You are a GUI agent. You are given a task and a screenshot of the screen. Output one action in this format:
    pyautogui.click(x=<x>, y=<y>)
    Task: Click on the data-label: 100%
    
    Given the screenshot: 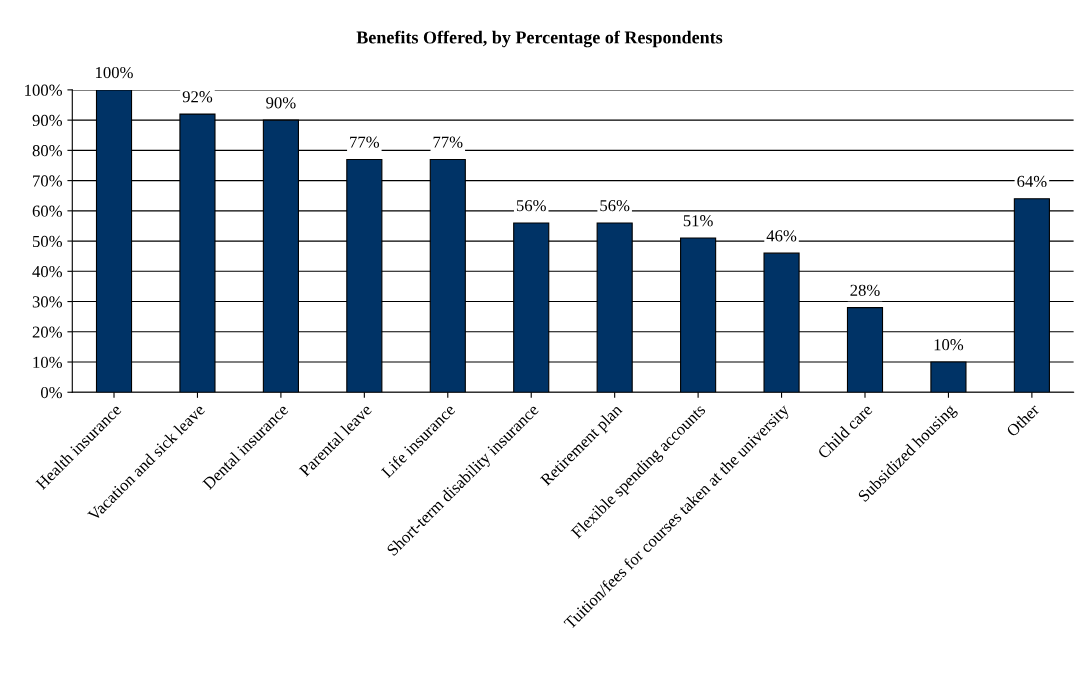 What is the action you would take?
    pyautogui.click(x=114, y=72)
    